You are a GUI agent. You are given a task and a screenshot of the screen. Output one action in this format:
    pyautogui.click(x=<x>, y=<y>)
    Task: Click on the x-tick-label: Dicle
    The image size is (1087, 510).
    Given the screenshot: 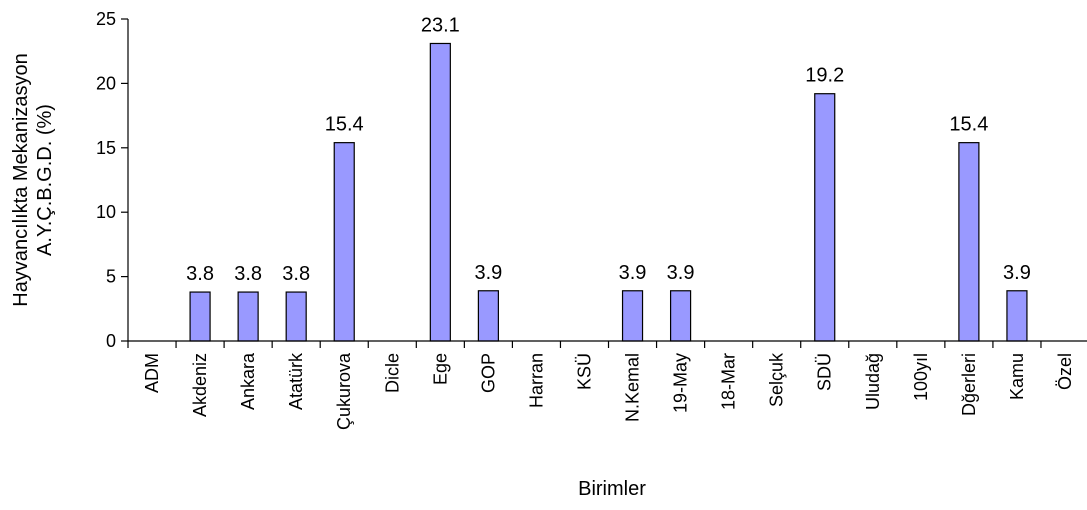 What is the action you would take?
    pyautogui.click(x=392, y=373)
    